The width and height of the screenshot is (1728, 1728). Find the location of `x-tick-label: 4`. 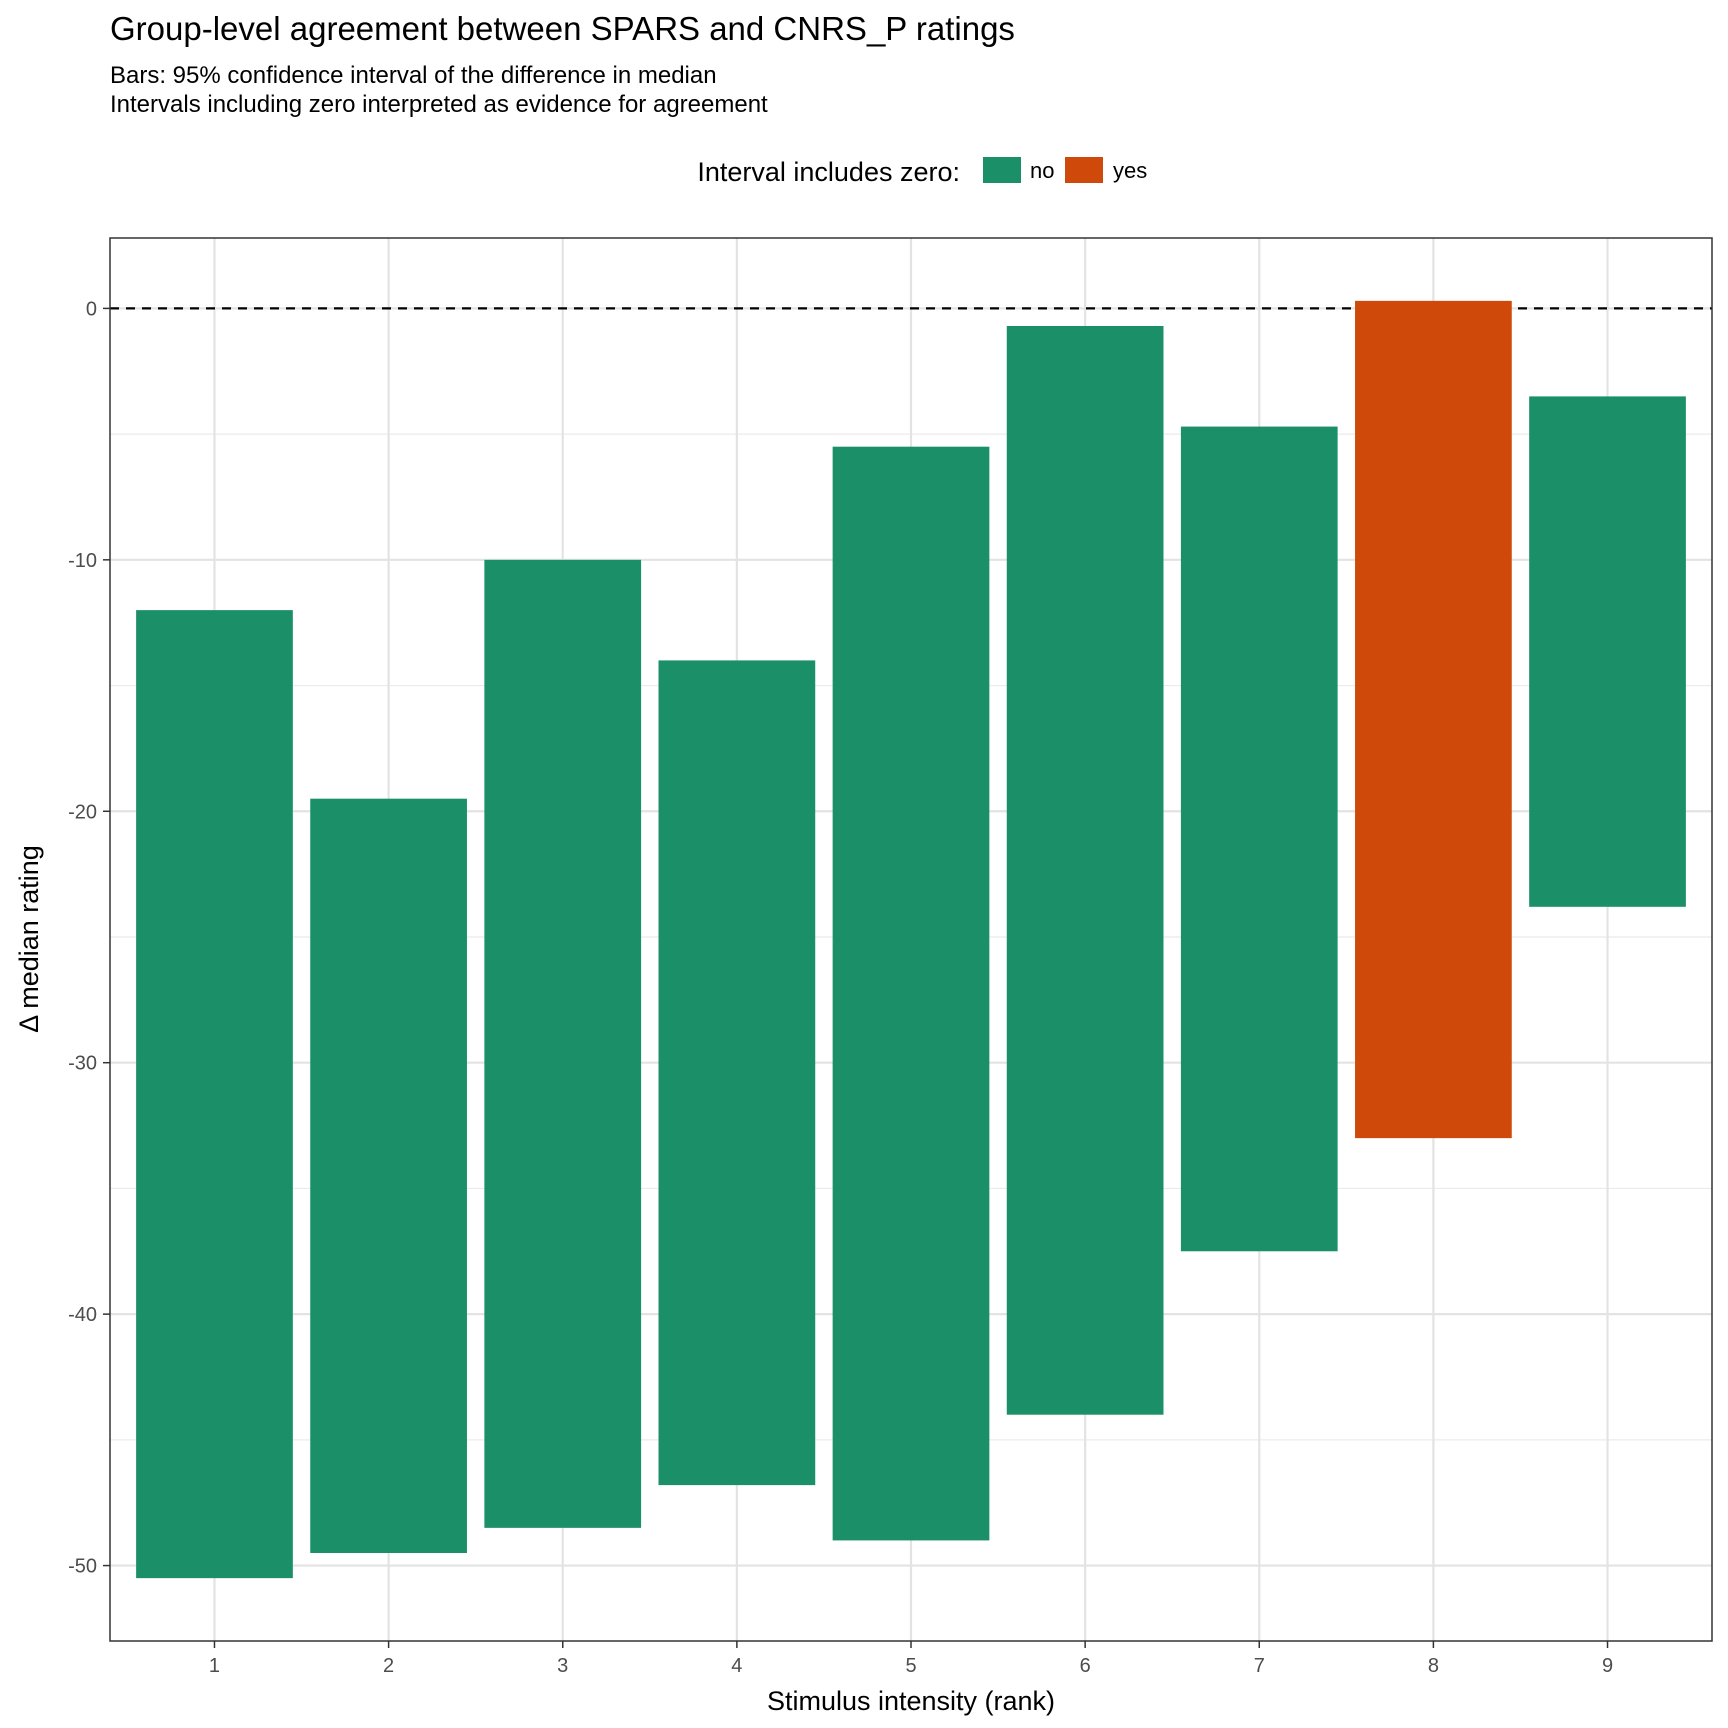

x-tick-label: 4 is located at coordinates (736, 1666).